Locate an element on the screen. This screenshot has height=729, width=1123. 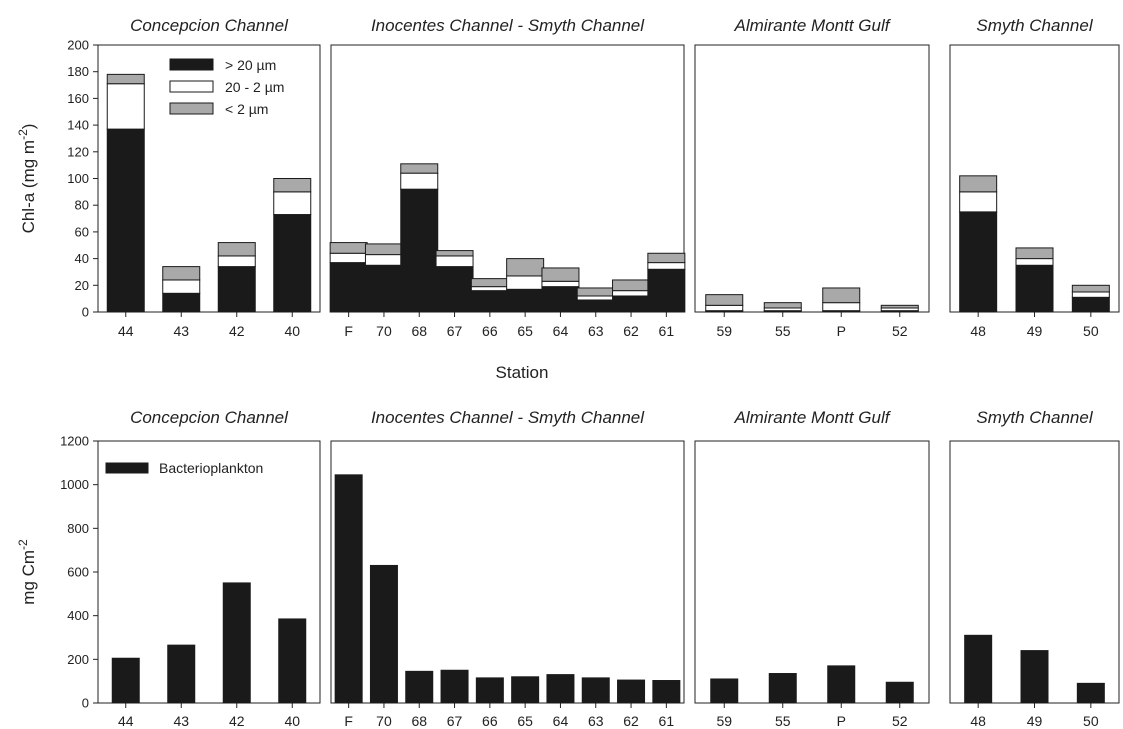
x-tick-label: 49 is located at coordinates (1035, 331).